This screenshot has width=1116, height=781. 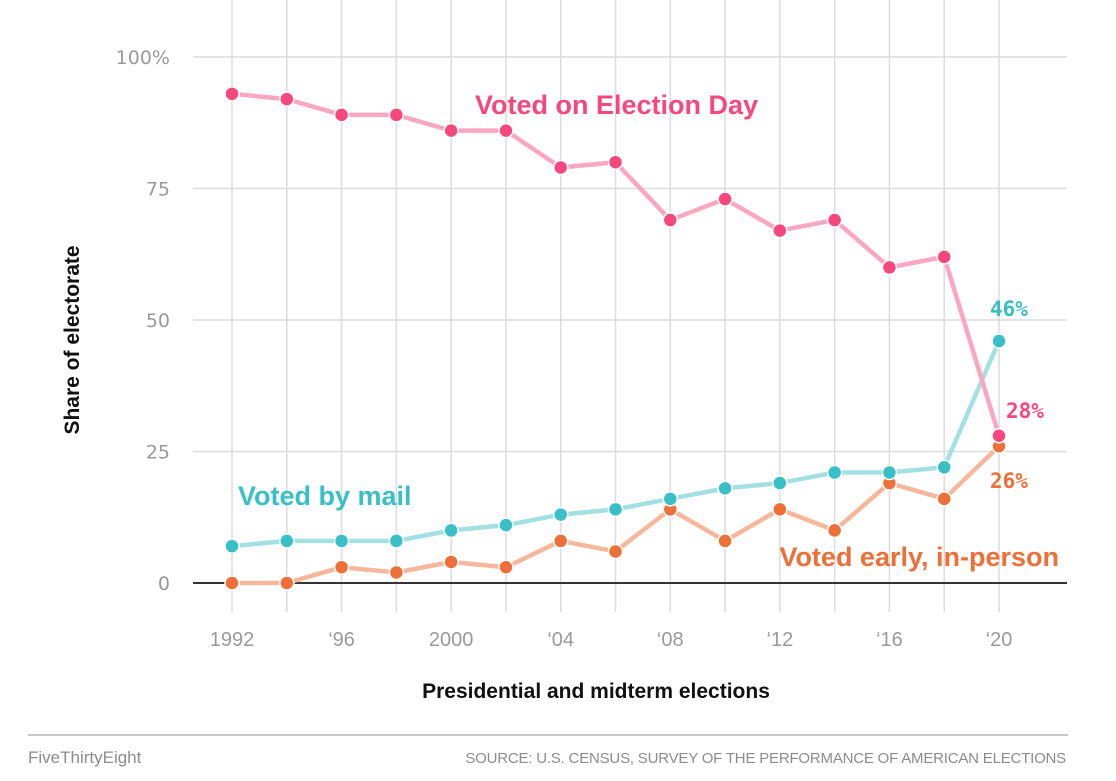 What do you see at coordinates (560, 640) in the screenshot?
I see `x-tick-label: ‘04` at bounding box center [560, 640].